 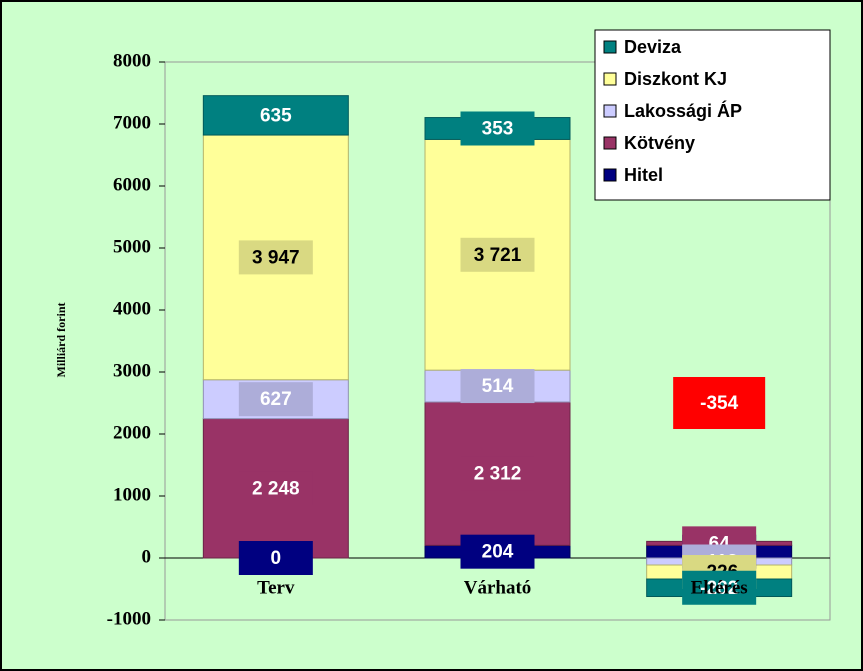 I want to click on x-tick-label: Terv, so click(x=276, y=587).